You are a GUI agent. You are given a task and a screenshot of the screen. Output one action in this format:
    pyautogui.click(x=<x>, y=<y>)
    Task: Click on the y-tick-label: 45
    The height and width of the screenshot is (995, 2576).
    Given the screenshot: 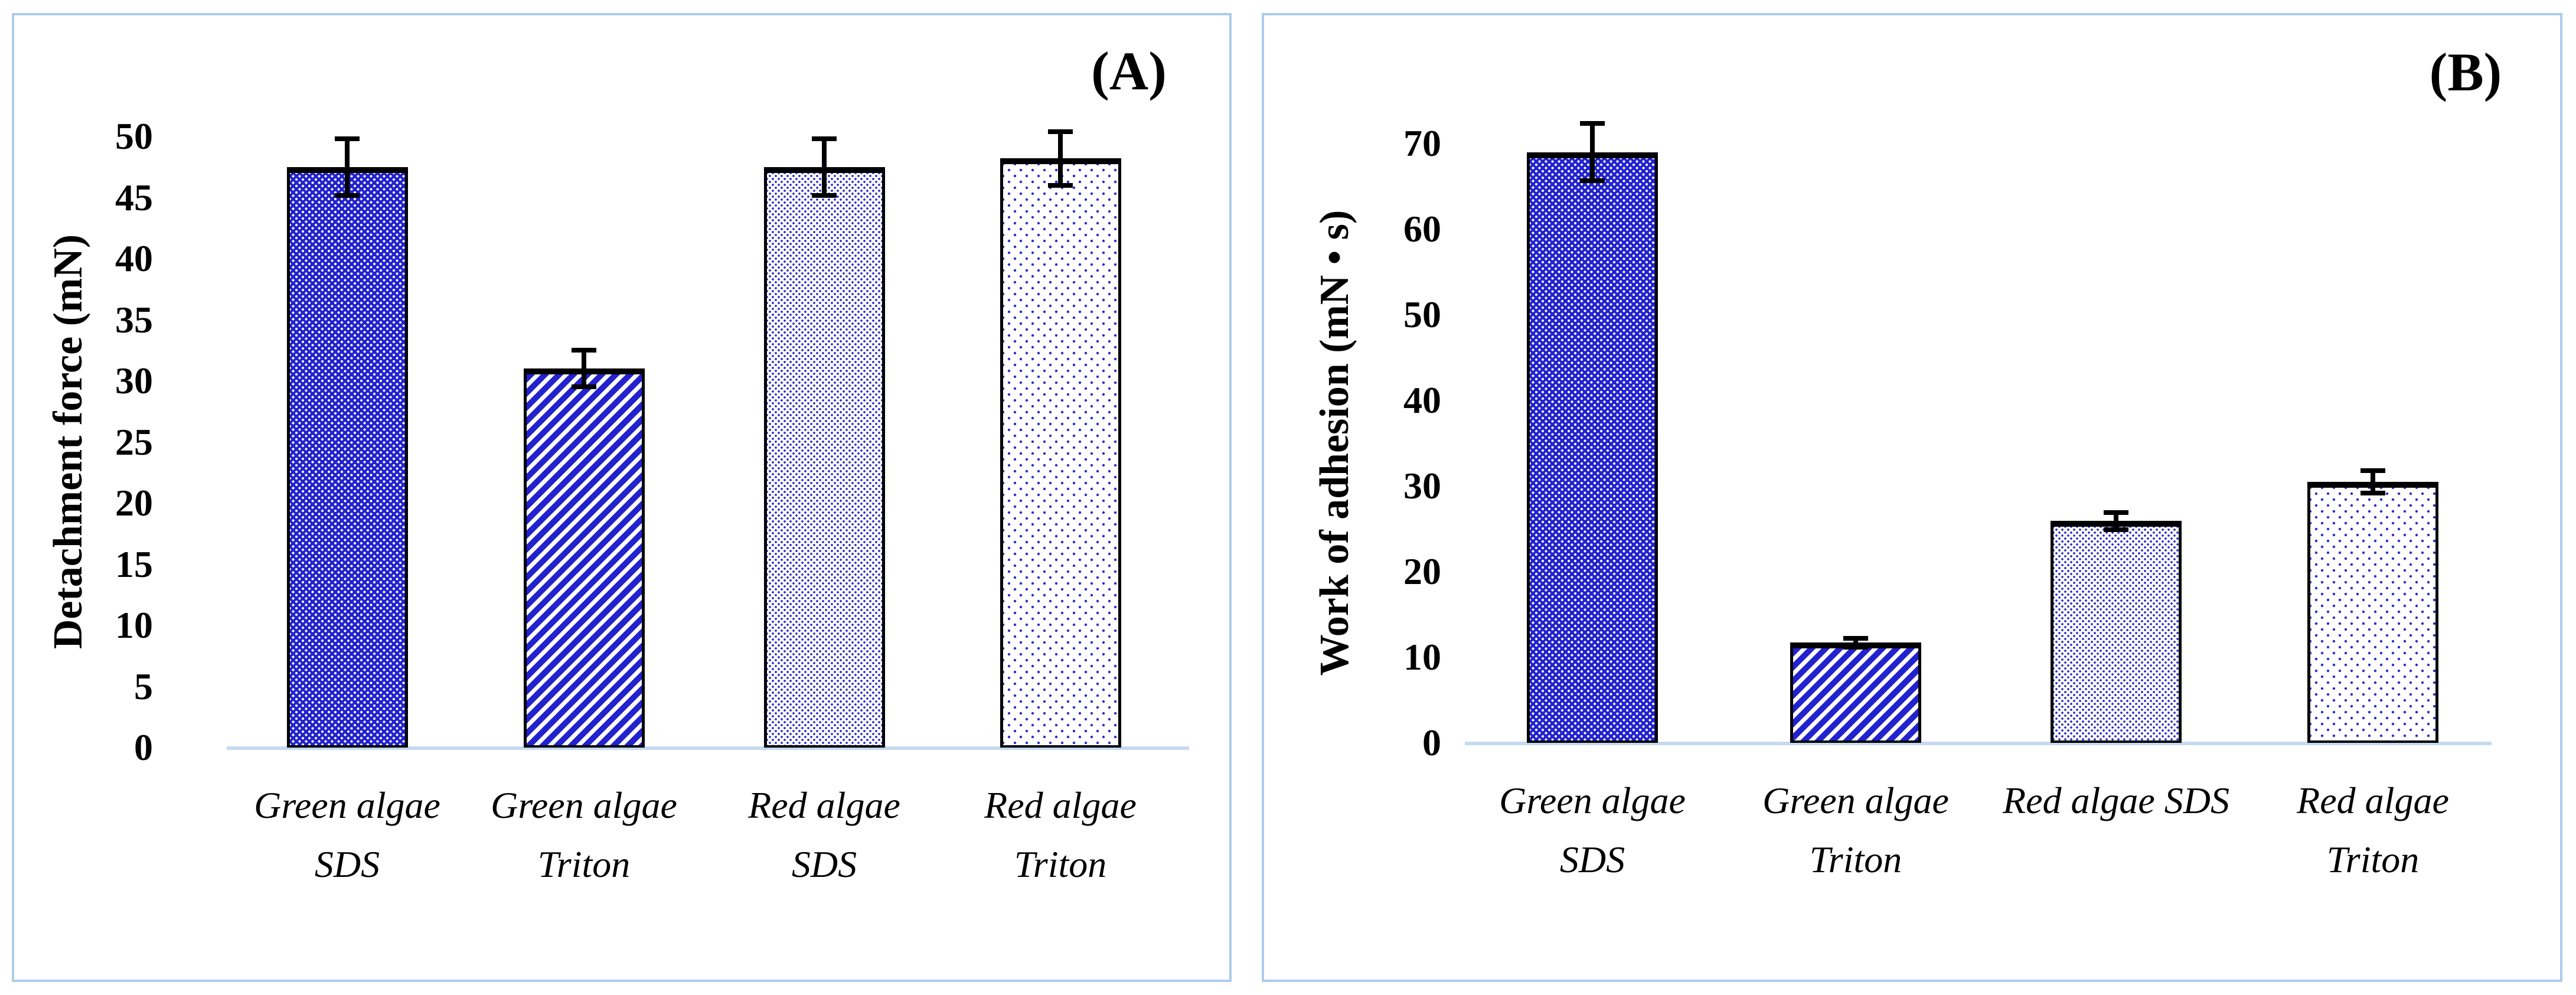 What is the action you would take?
    pyautogui.click(x=134, y=197)
    